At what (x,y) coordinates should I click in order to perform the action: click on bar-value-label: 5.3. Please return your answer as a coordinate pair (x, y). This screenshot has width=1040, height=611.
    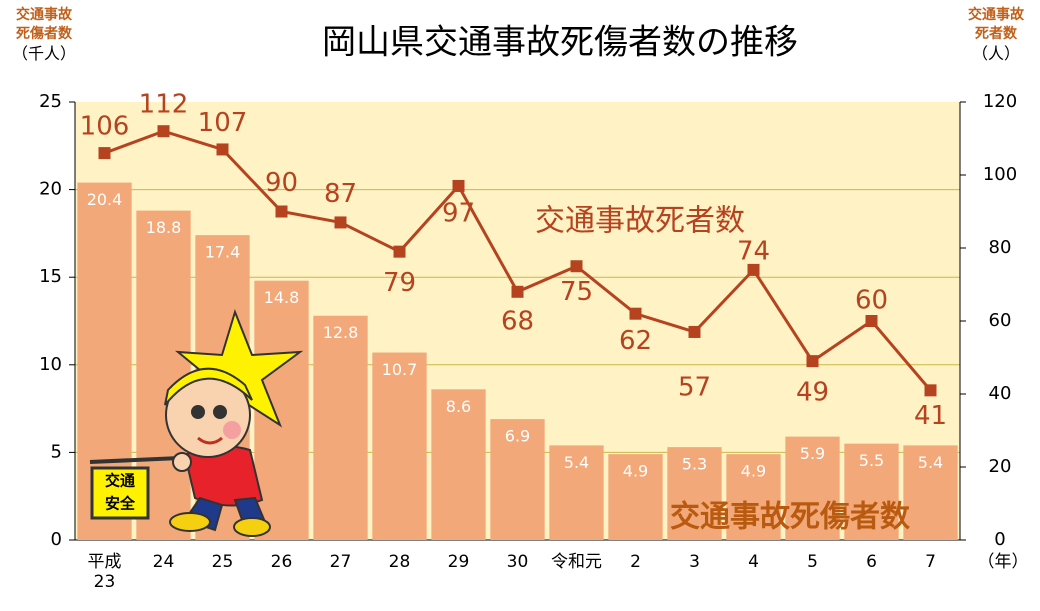
    Looking at the image, I should click on (694, 464).